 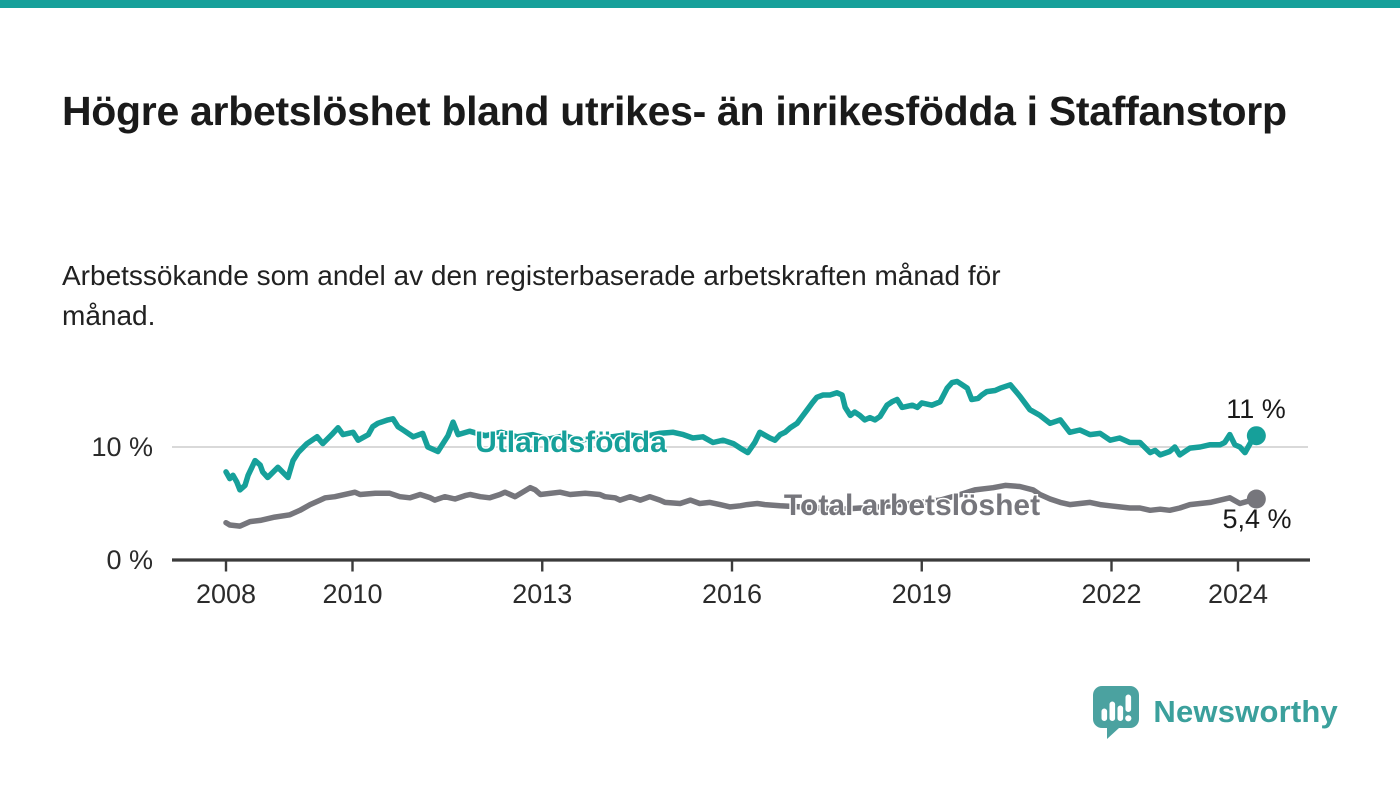 I want to click on brand-accent-bar, so click(x=700, y=4).